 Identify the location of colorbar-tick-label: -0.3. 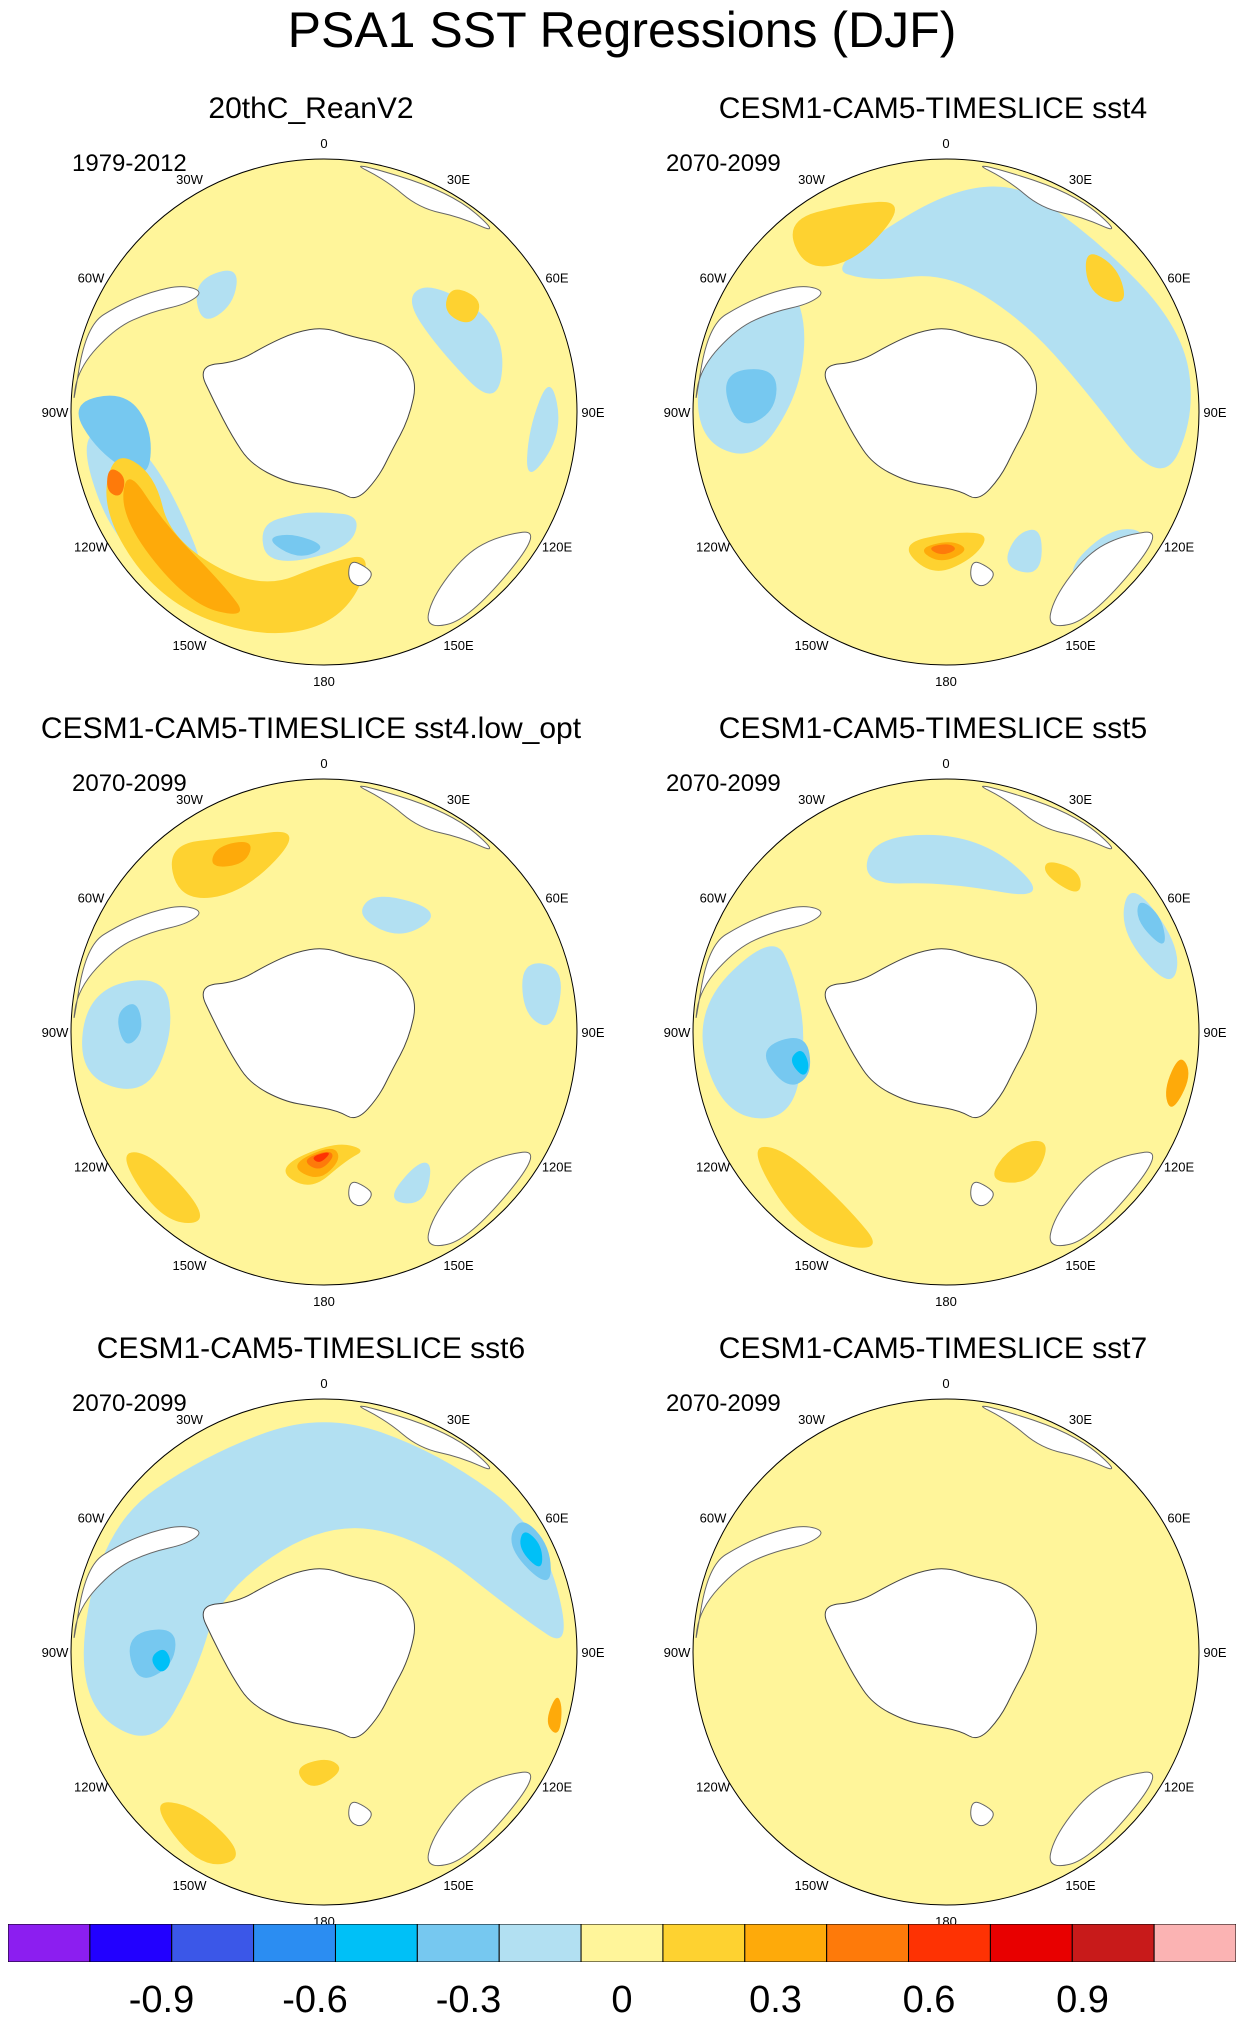
(468, 2000).